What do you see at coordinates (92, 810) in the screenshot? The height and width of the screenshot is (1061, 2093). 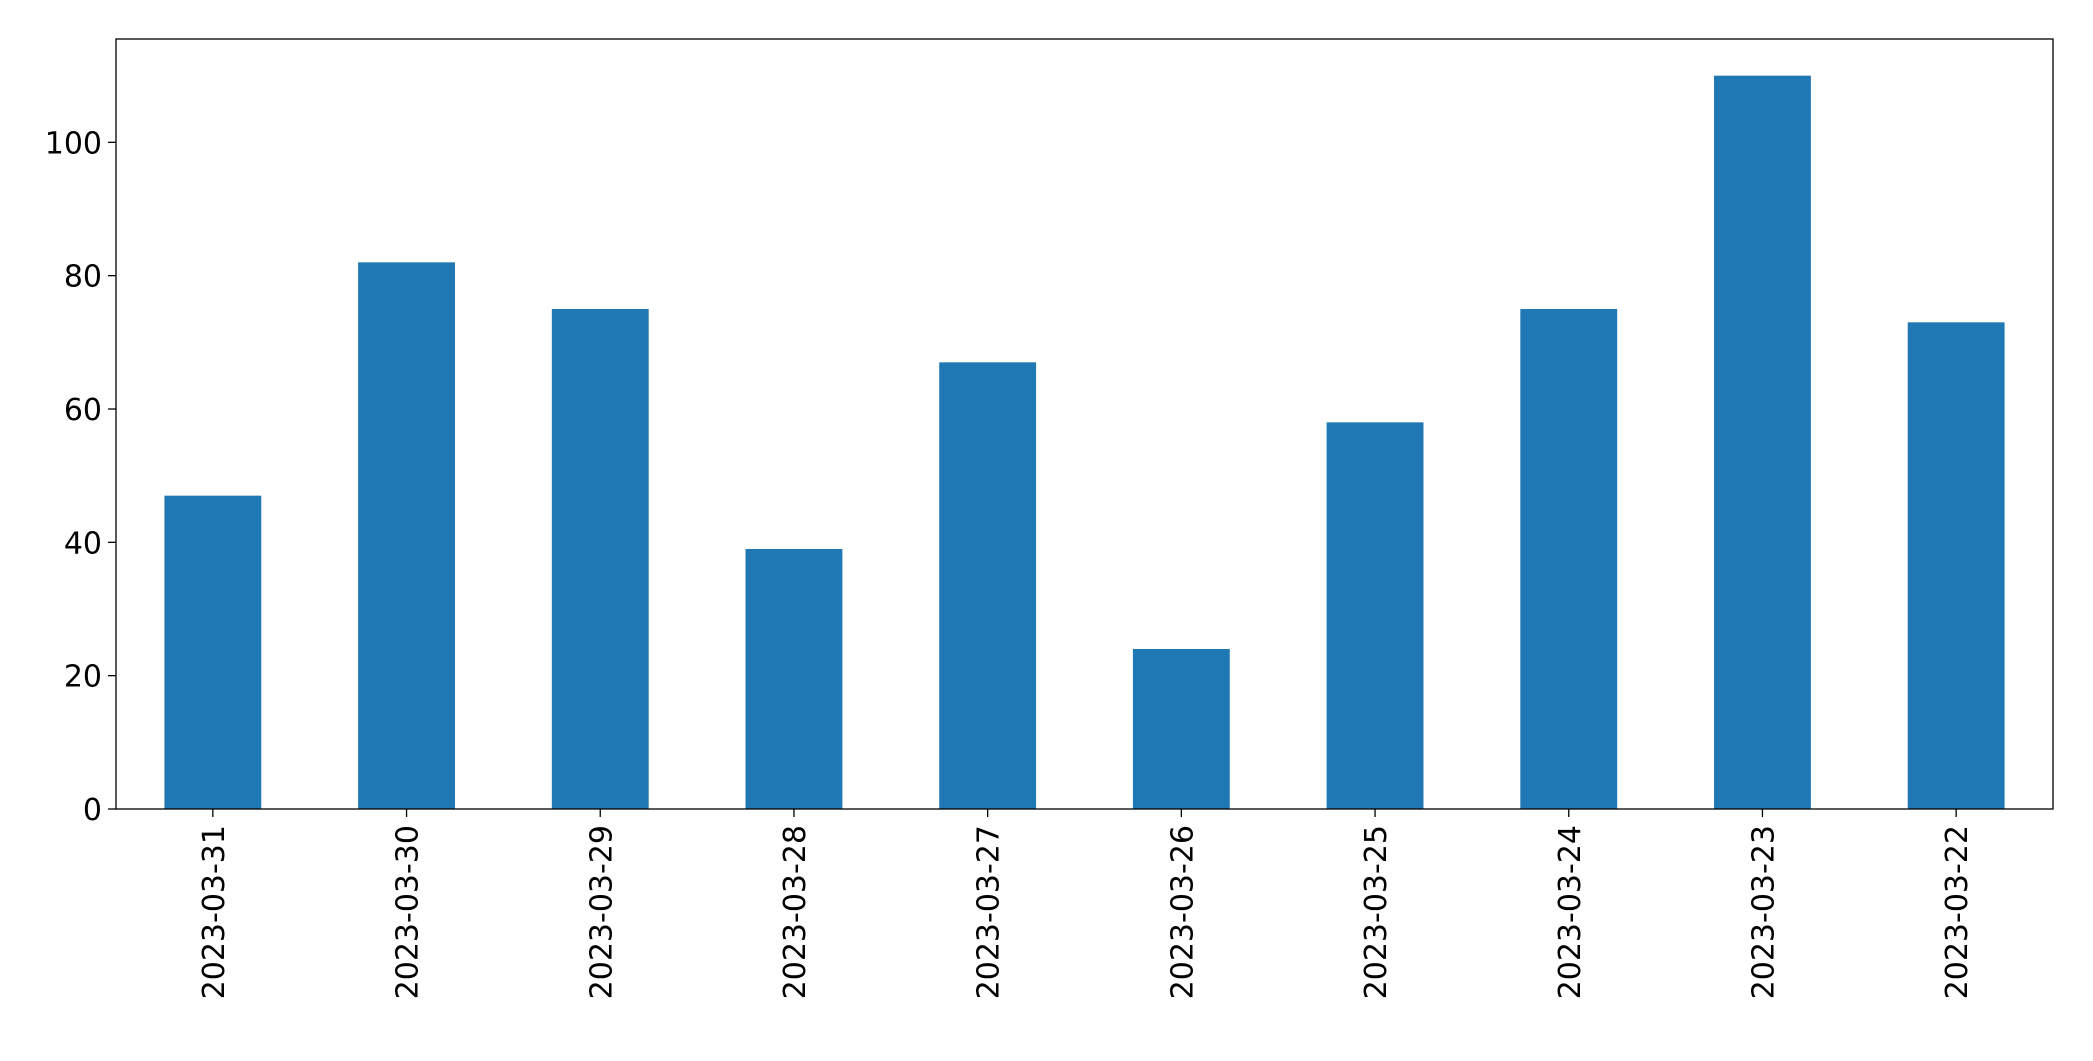 I see `y-tick-label: 0` at bounding box center [92, 810].